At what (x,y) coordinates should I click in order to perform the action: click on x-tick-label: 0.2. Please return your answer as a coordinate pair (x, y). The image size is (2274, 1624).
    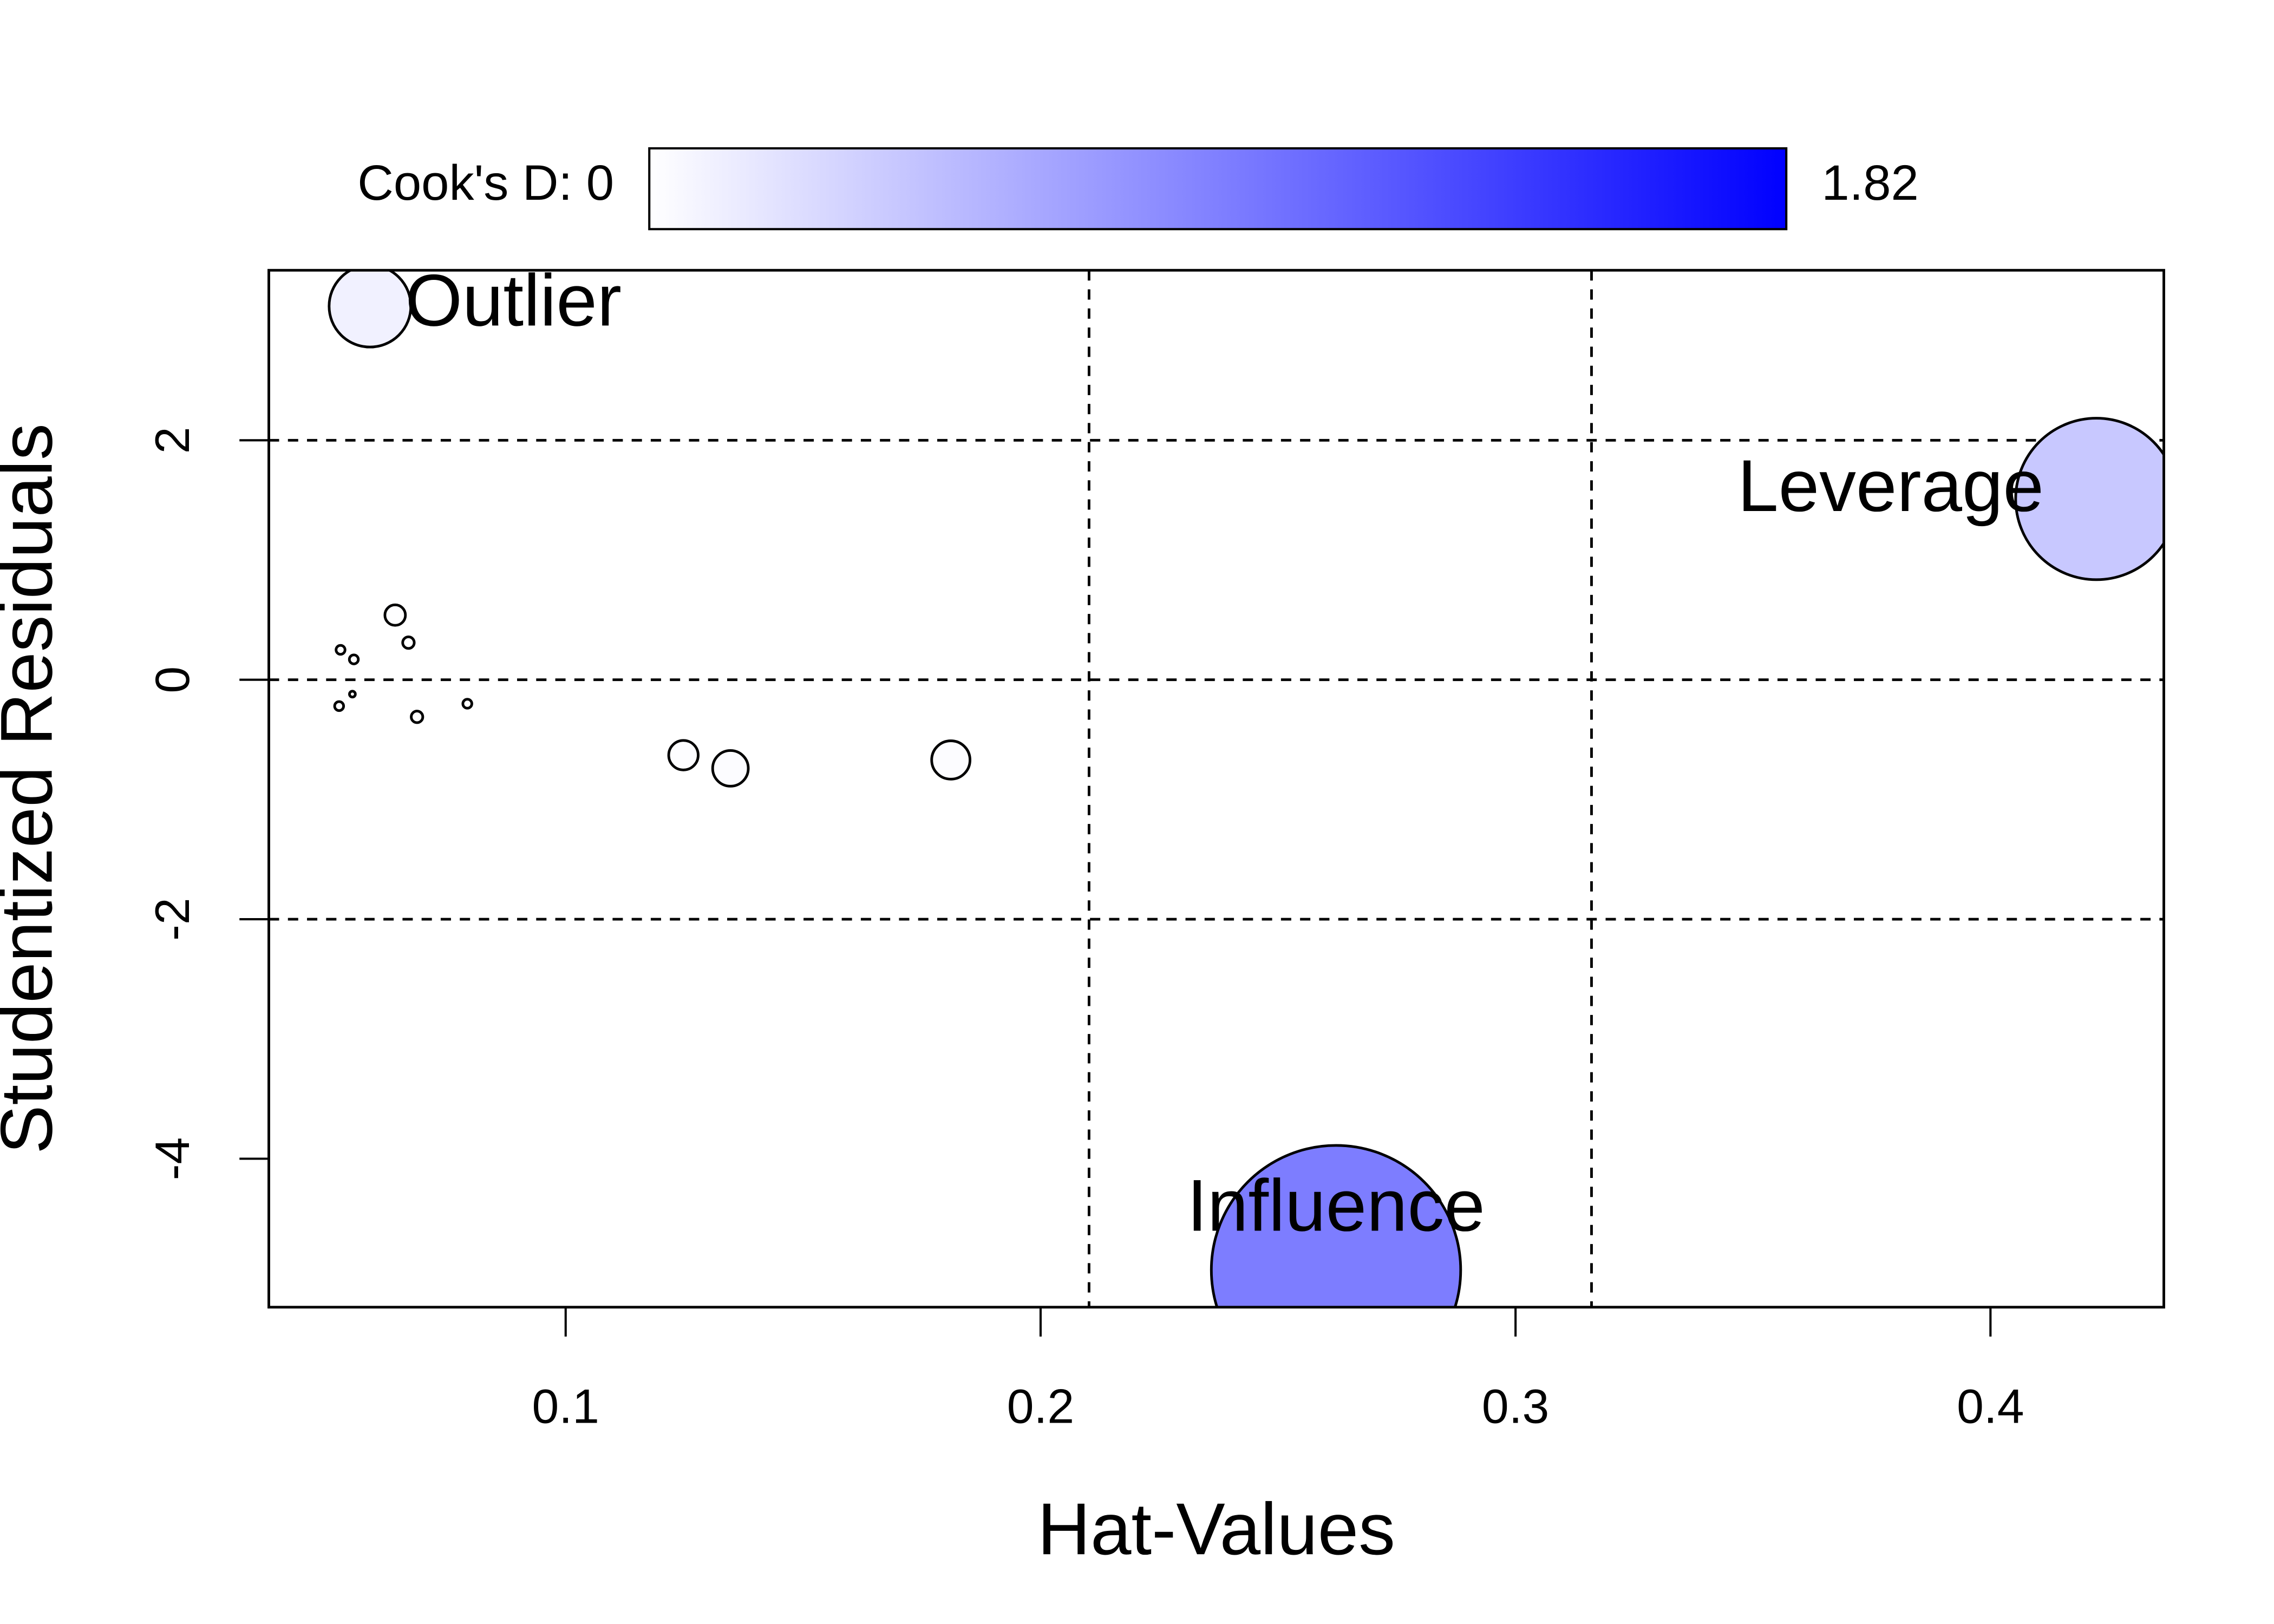
    Looking at the image, I should click on (1040, 1406).